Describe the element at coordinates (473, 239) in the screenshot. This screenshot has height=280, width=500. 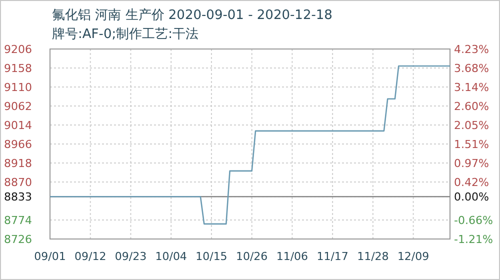
I see `y2-tick-label: -1.21%` at that location.